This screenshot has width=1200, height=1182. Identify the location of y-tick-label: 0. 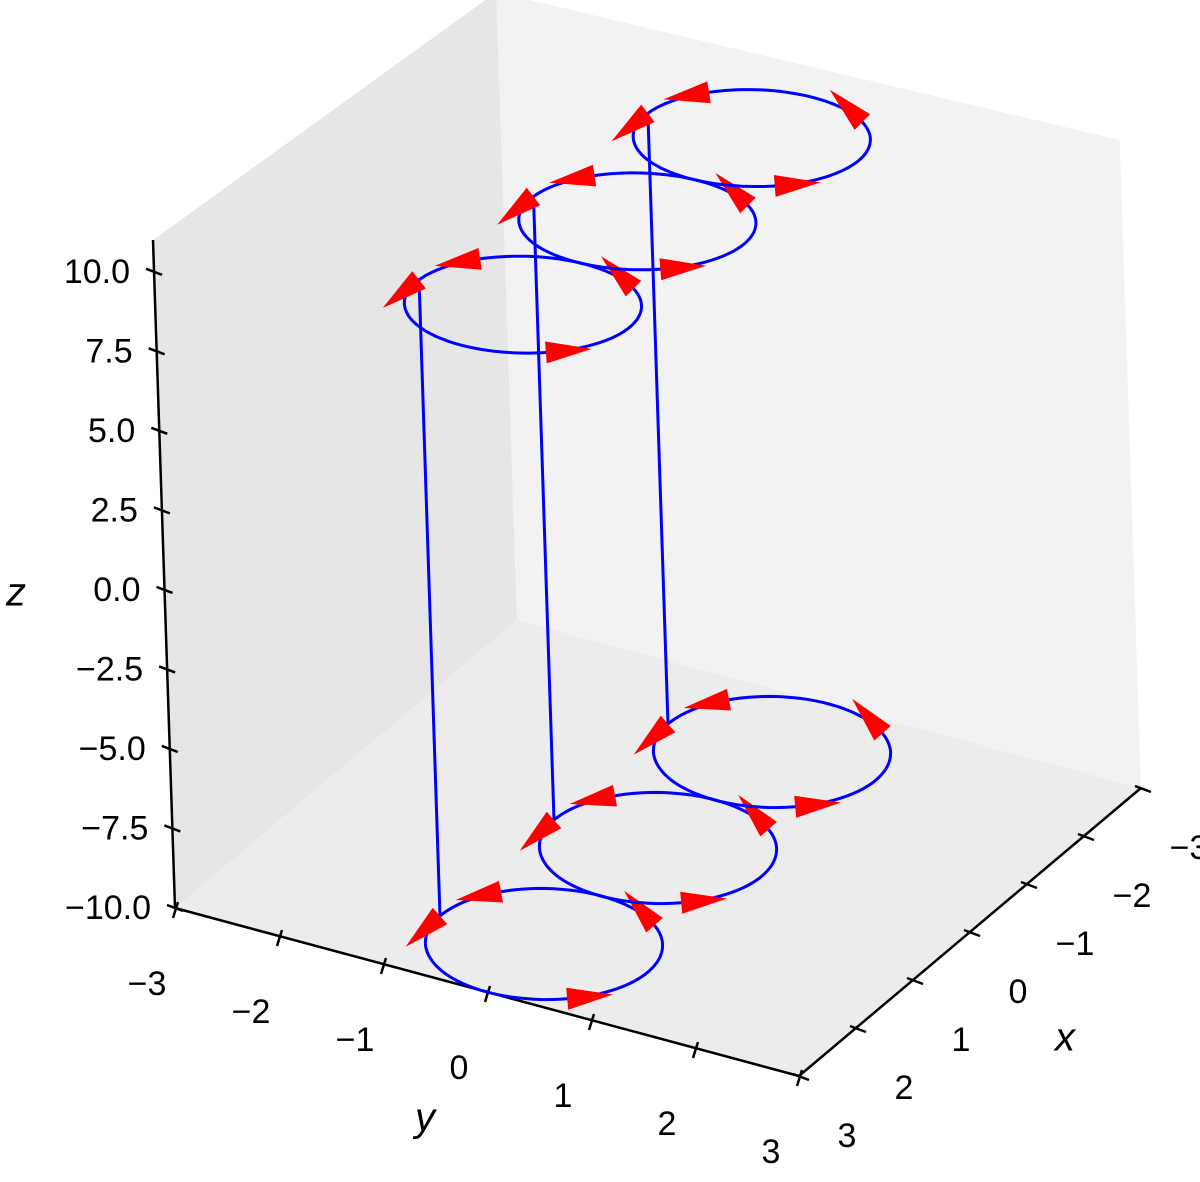
(459, 1068).